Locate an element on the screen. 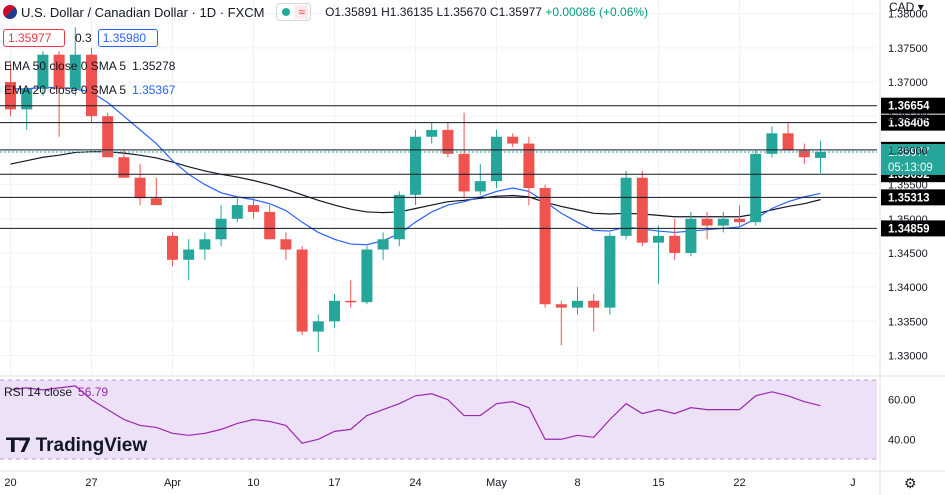 This screenshot has width=945, height=495. sell-button: 1.35977 is located at coordinates (34, 38).